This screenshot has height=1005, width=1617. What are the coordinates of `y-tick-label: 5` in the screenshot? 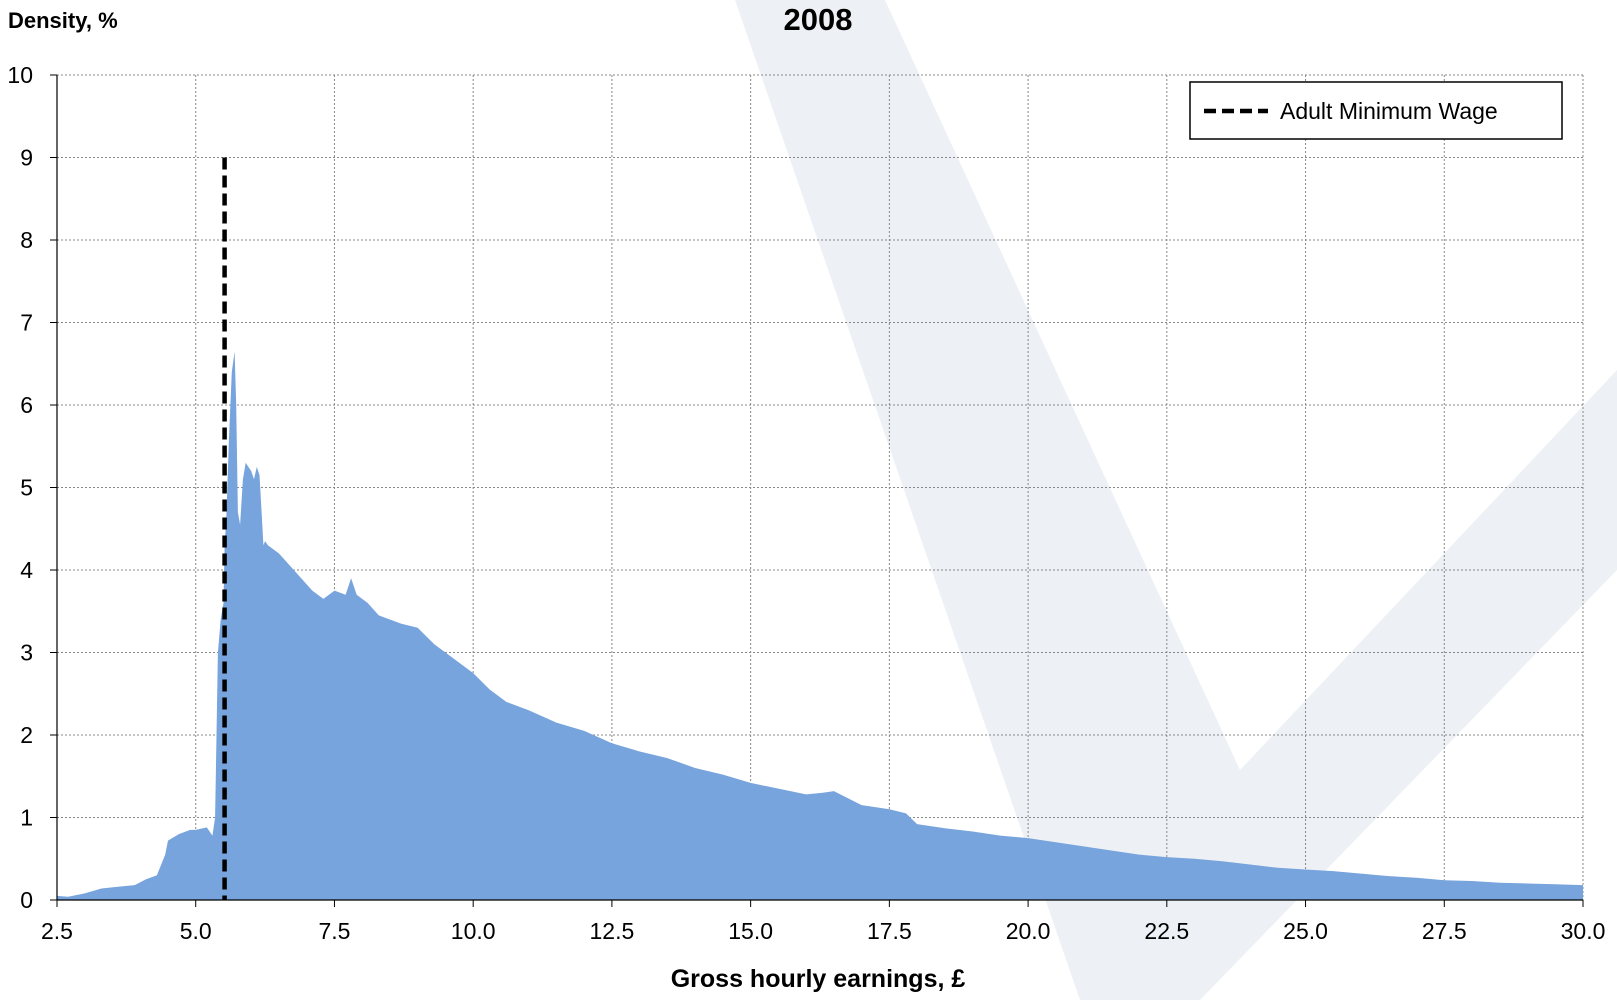 It's located at (26, 488).